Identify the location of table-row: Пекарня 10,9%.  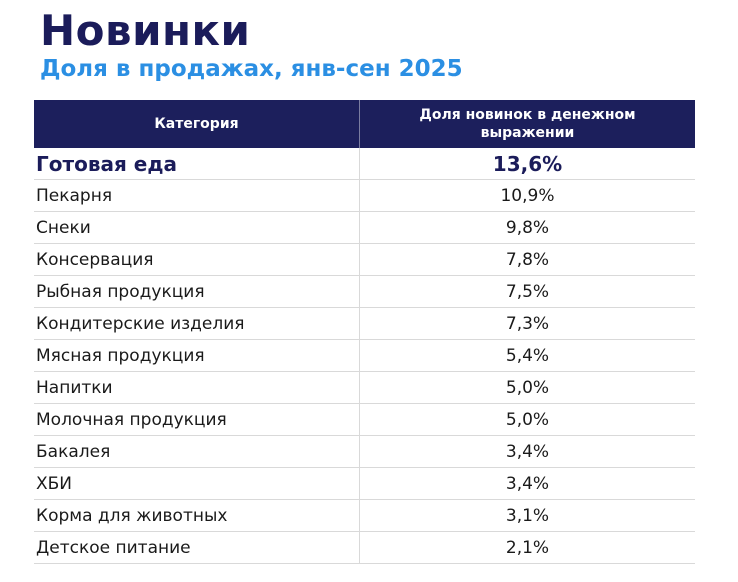
(364, 195).